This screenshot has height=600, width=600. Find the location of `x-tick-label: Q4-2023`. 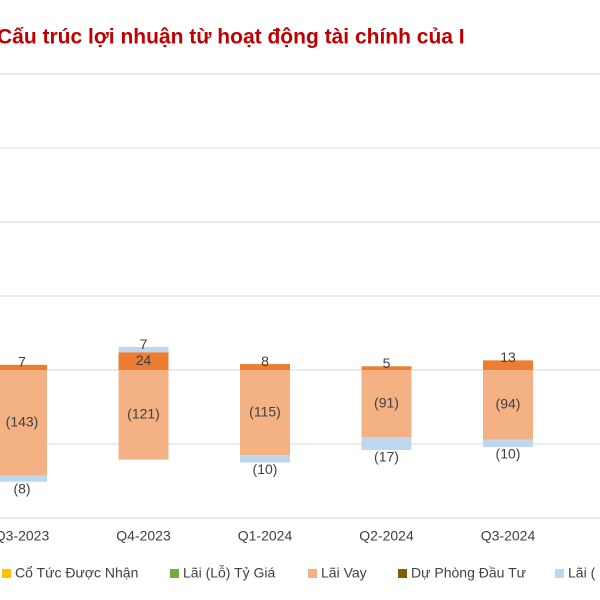

x-tick-label: Q4-2023 is located at coordinates (143, 536).